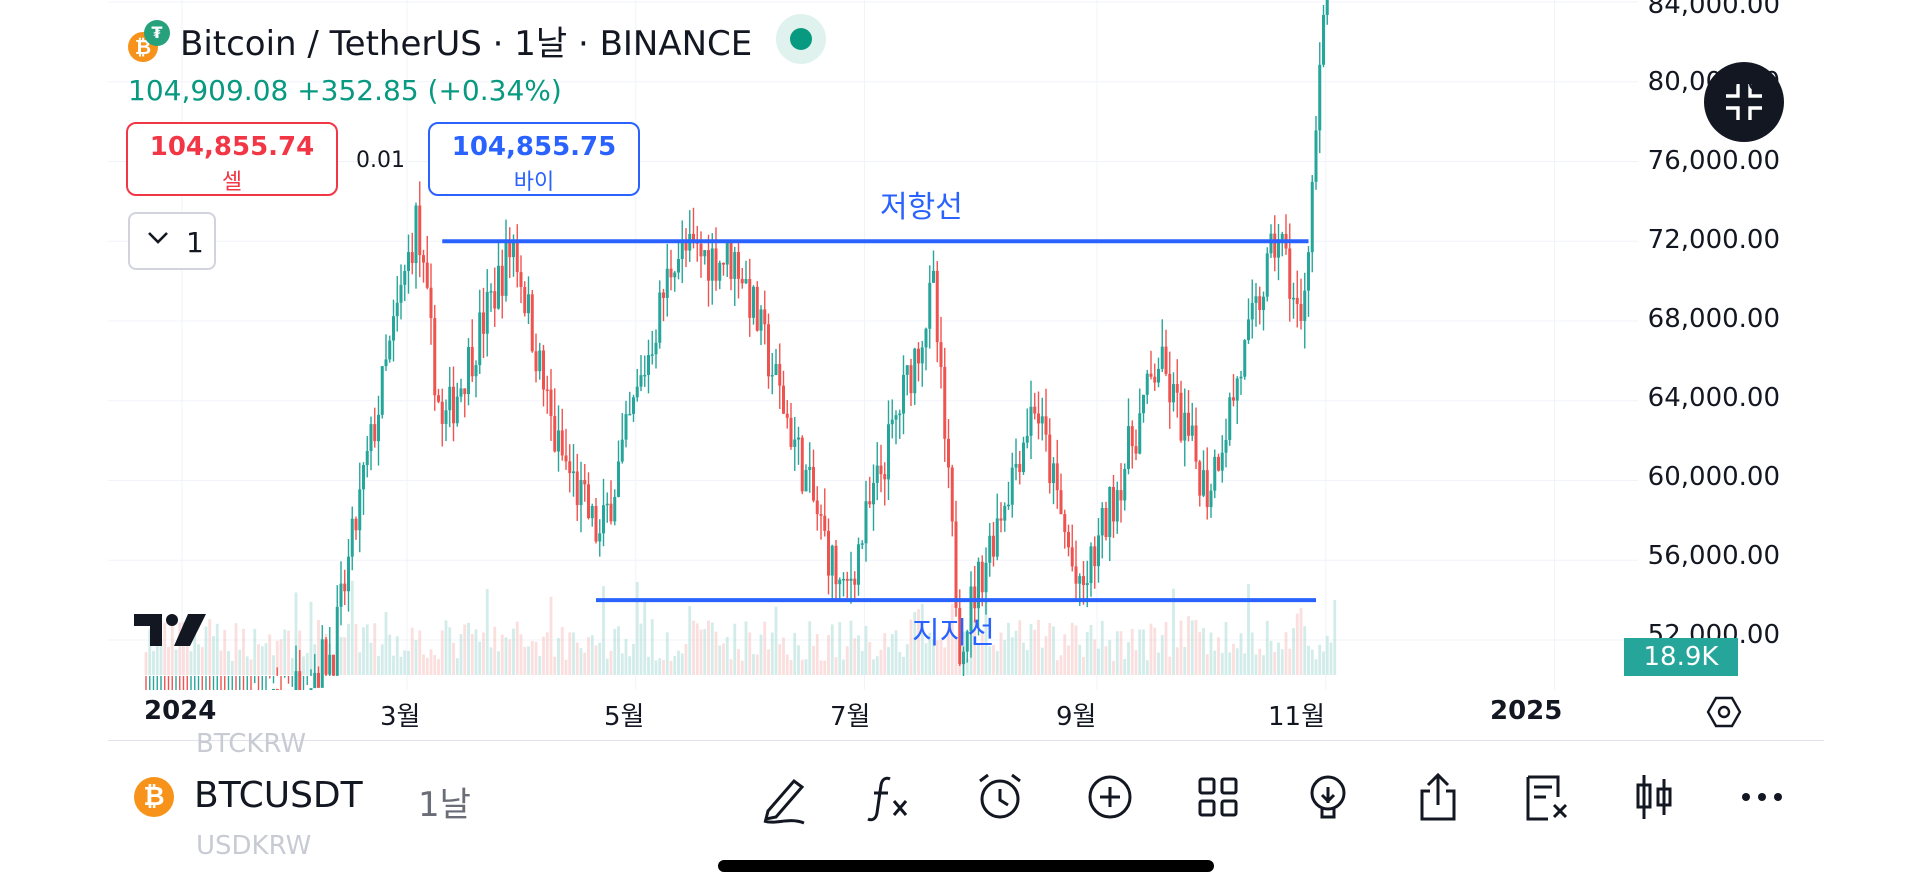 The height and width of the screenshot is (887, 1920). I want to click on alarm-button, so click(1000, 797).